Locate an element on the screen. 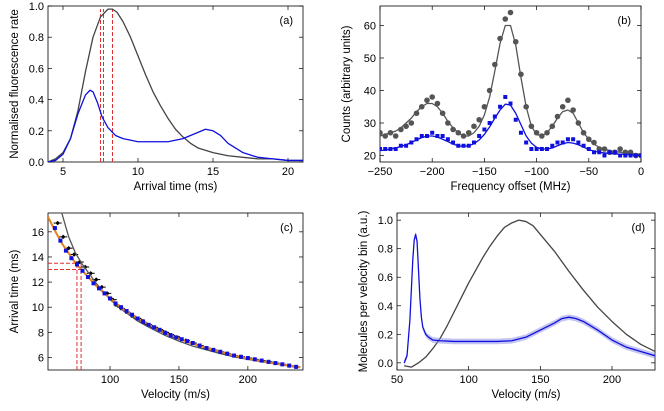 This screenshot has width=664, height=411. x-tick-label: −150 is located at coordinates (484, 172).